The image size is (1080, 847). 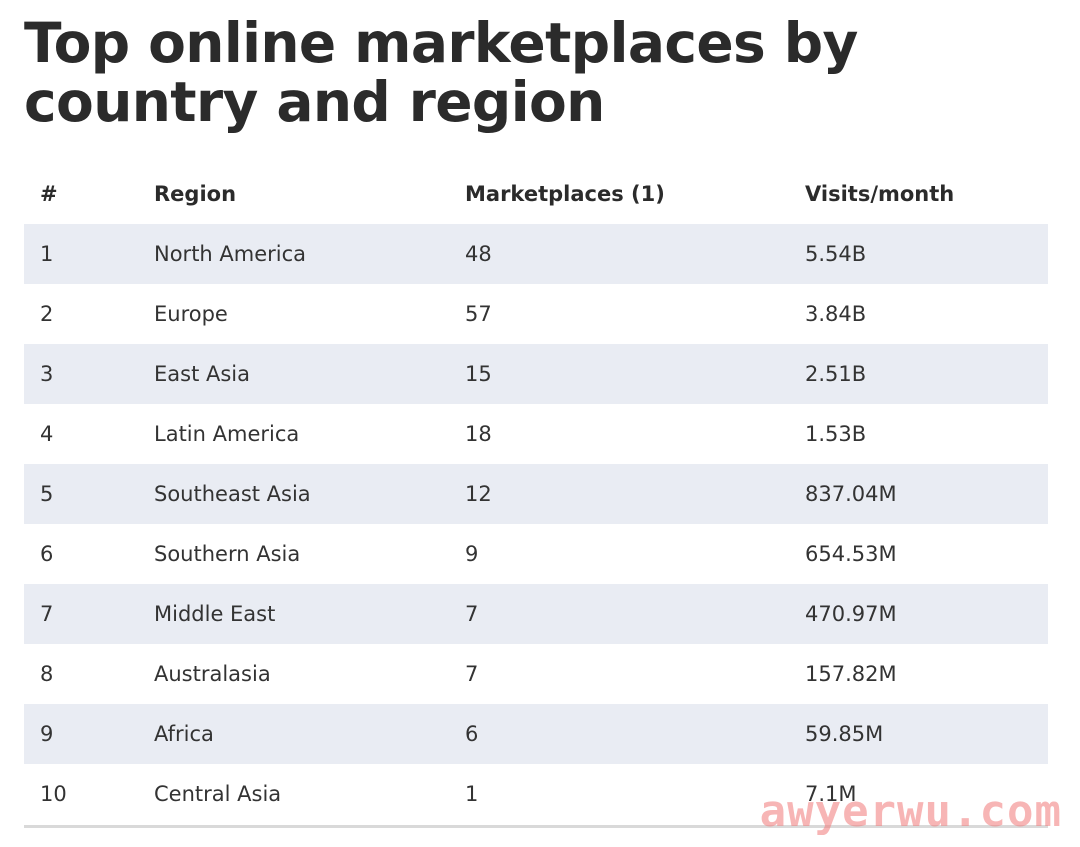 I want to click on cell-rank: 8, so click(x=47, y=674).